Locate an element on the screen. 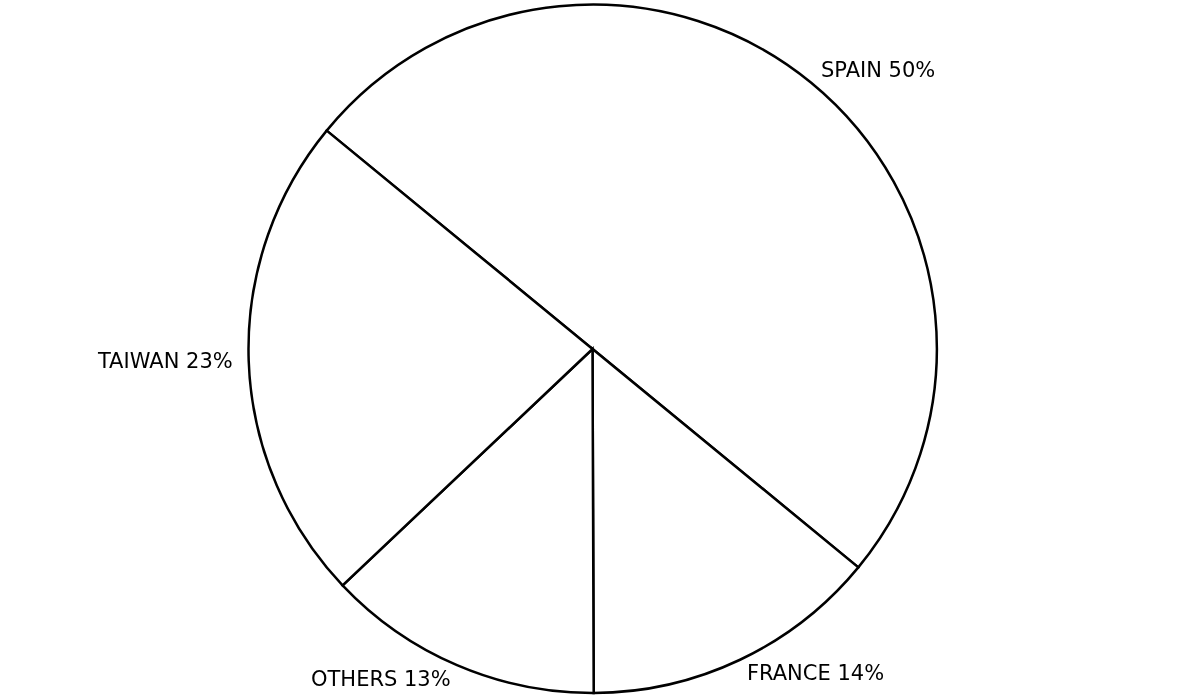  slice-label: TAIWAN 23% is located at coordinates (164, 360).